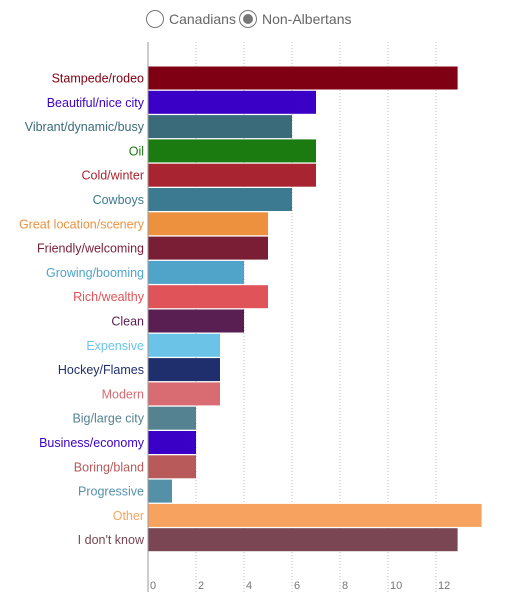 The width and height of the screenshot is (514, 614). Describe the element at coordinates (92, 443) in the screenshot. I see `category-label-business-economy: Business/economy` at that location.